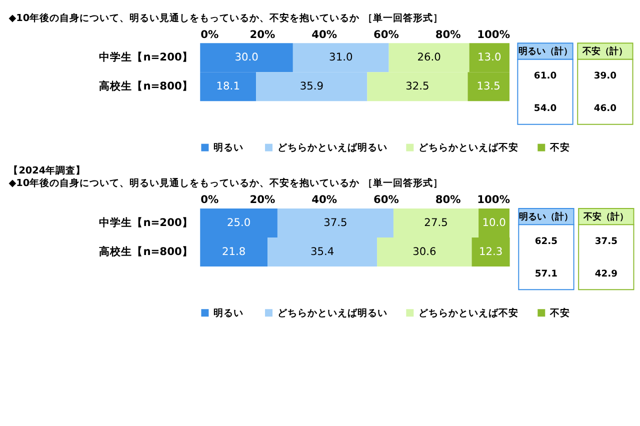 Image resolution: width=640 pixels, height=426 pixels. I want to click on data-label: 21.8, so click(234, 251).